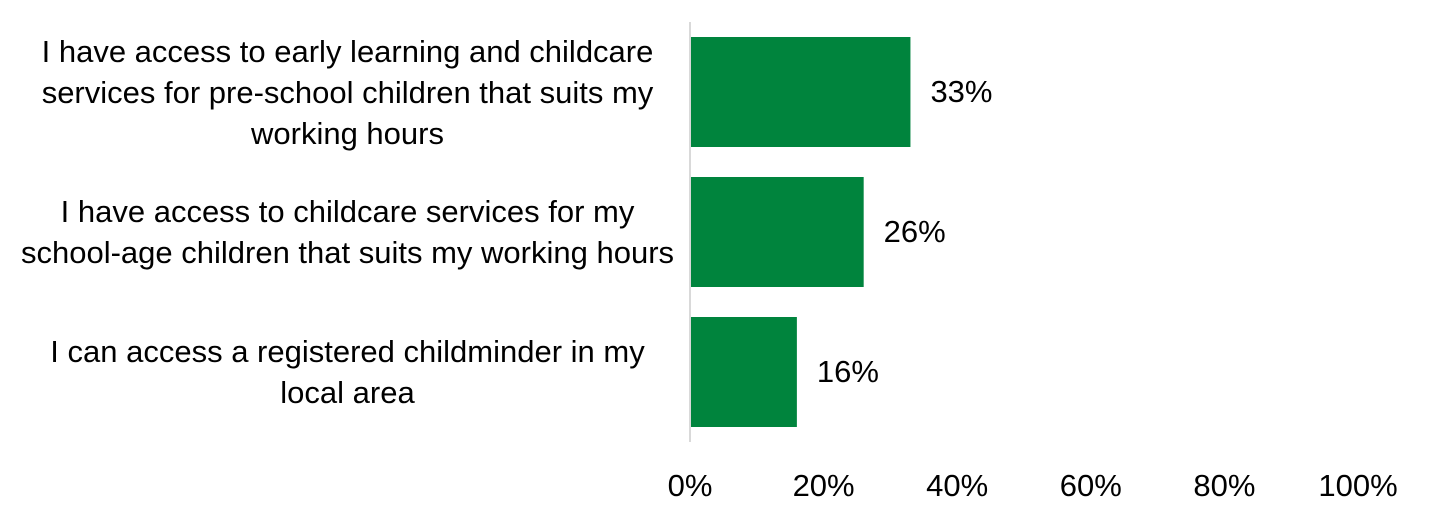 Image resolution: width=1438 pixels, height=522 pixels. What do you see at coordinates (1224, 485) in the screenshot?
I see `x-tick-label: 80%` at bounding box center [1224, 485].